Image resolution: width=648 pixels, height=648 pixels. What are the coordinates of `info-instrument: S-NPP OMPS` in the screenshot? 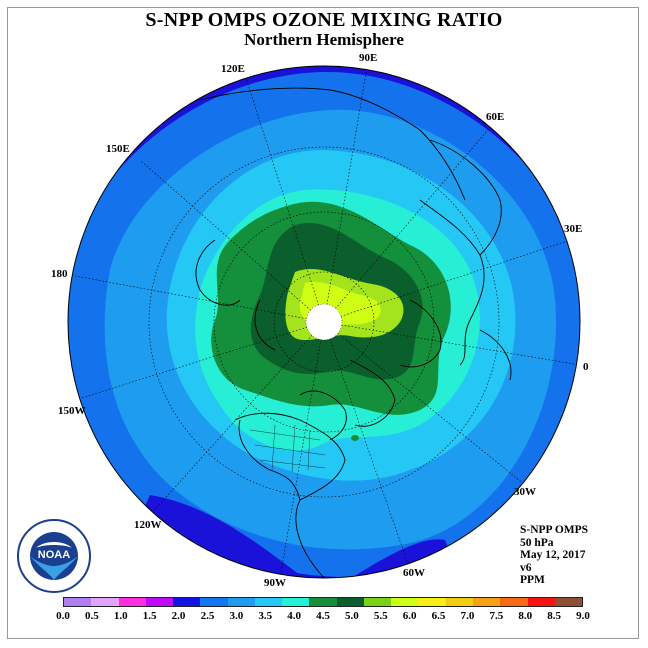 It's located at (554, 530).